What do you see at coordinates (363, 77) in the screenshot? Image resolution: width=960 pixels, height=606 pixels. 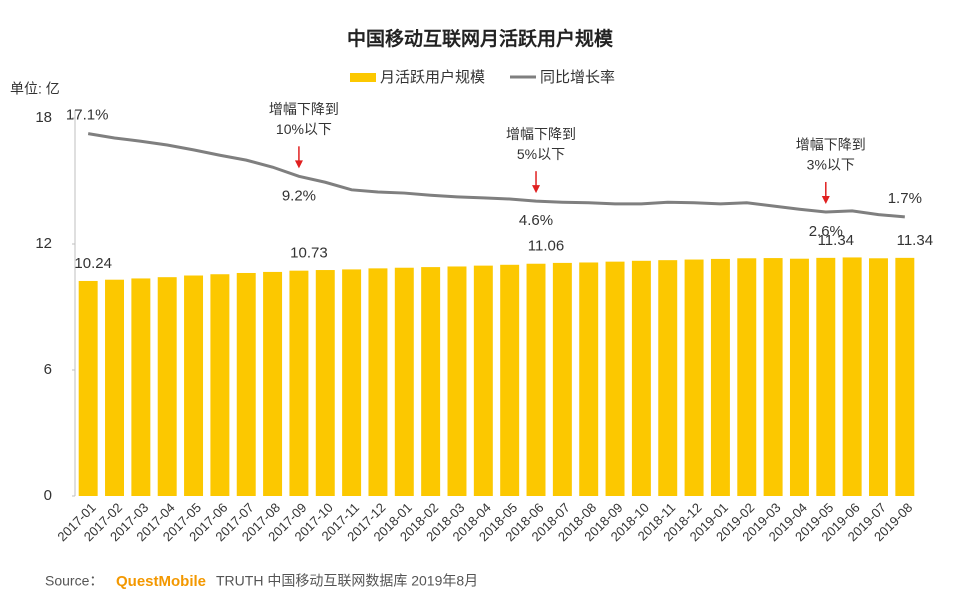 I see `legend-swatch` at bounding box center [363, 77].